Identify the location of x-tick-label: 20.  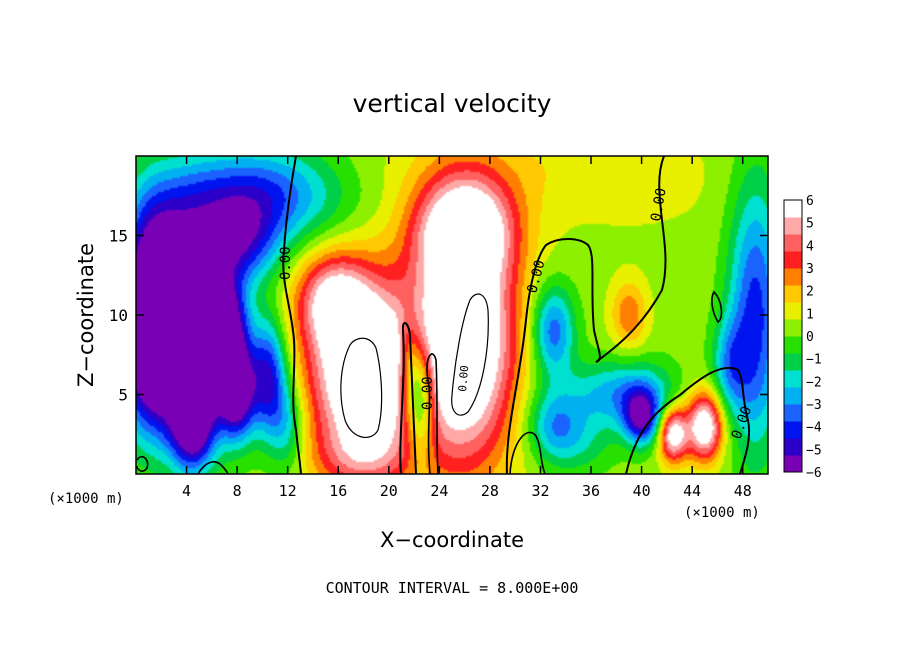
(389, 491).